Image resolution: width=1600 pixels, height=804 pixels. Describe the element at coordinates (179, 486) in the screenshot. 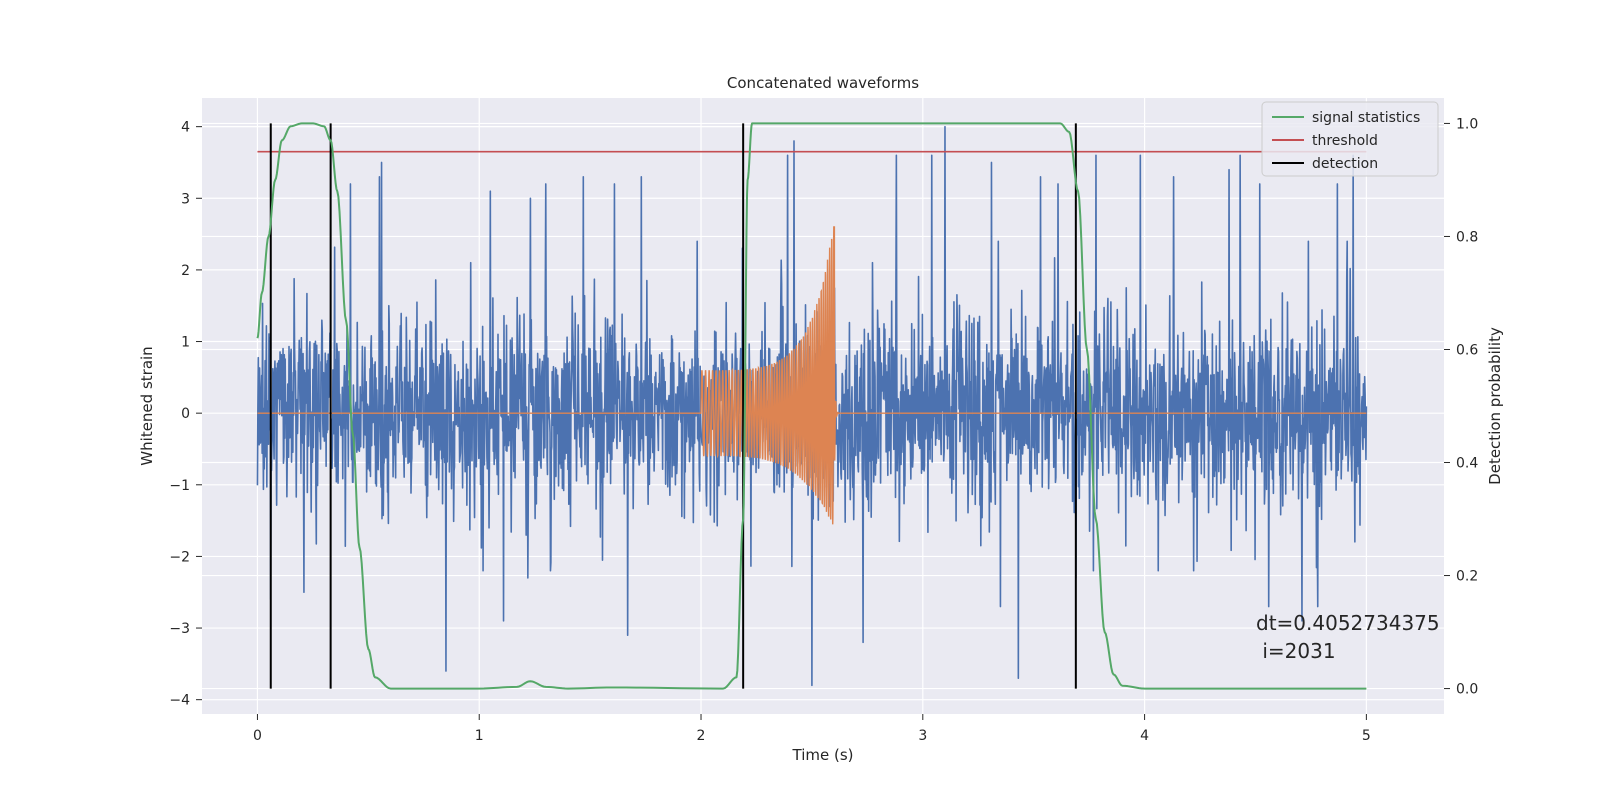

I see `y-tick-label: −1` at that location.